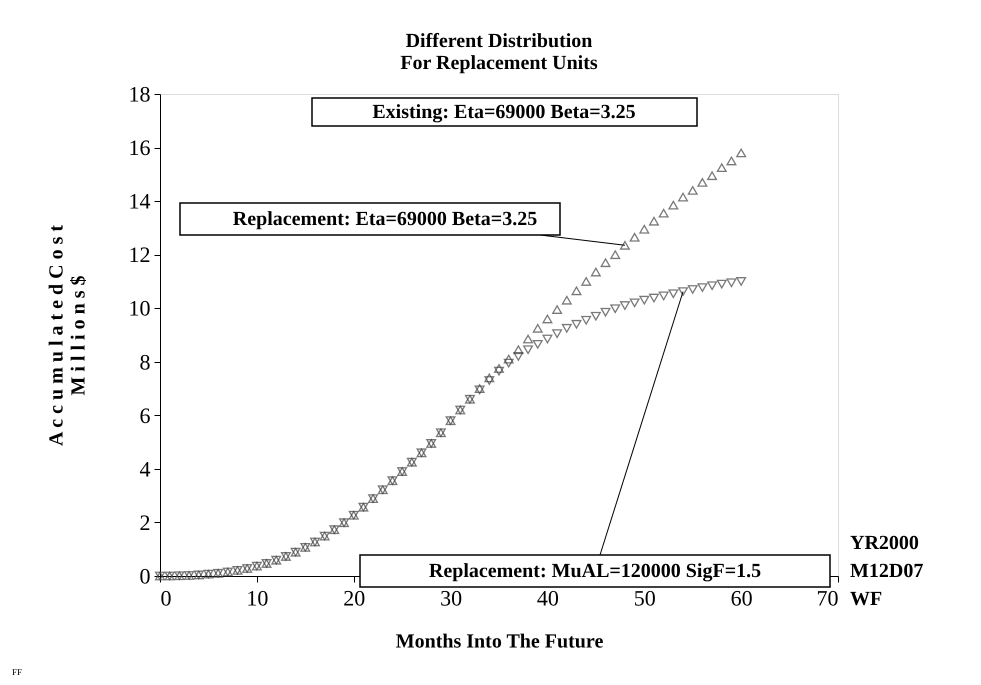 This screenshot has height=685, width=981. Describe the element at coordinates (139, 94) in the screenshot. I see `y-tick-label: 18` at that location.